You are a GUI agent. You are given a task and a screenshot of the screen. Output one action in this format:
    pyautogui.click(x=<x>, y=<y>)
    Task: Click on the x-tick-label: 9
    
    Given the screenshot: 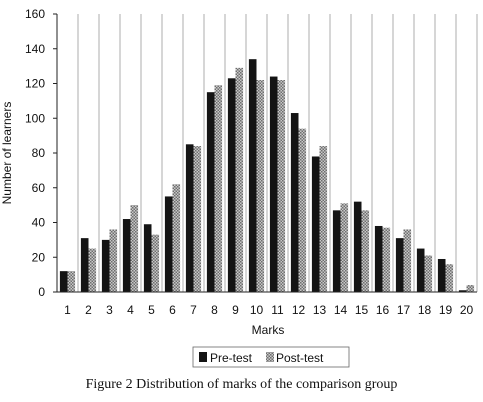 What is the action you would take?
    pyautogui.click(x=235, y=310)
    